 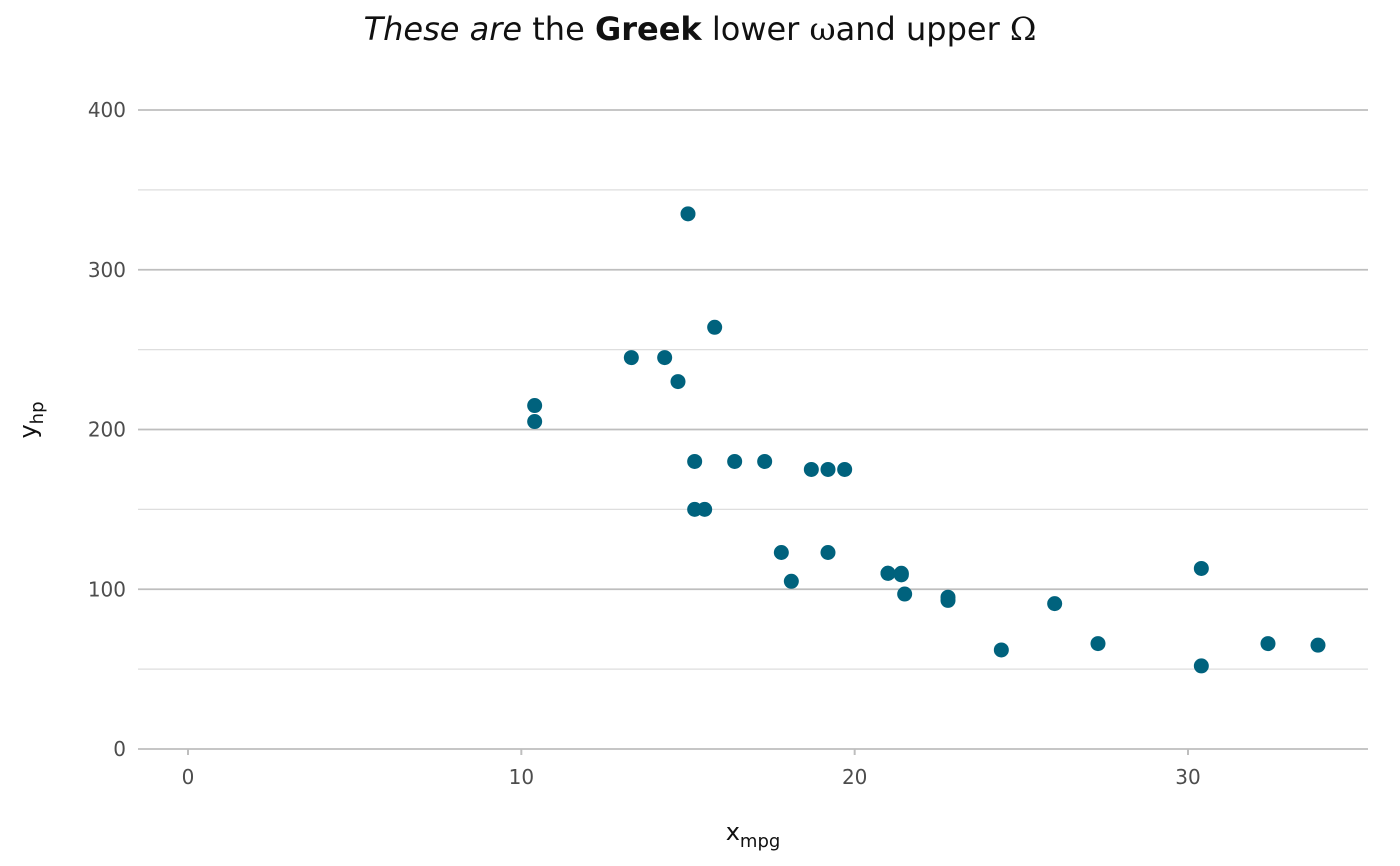 I want to click on y-tick-label: 0, so click(x=119, y=749).